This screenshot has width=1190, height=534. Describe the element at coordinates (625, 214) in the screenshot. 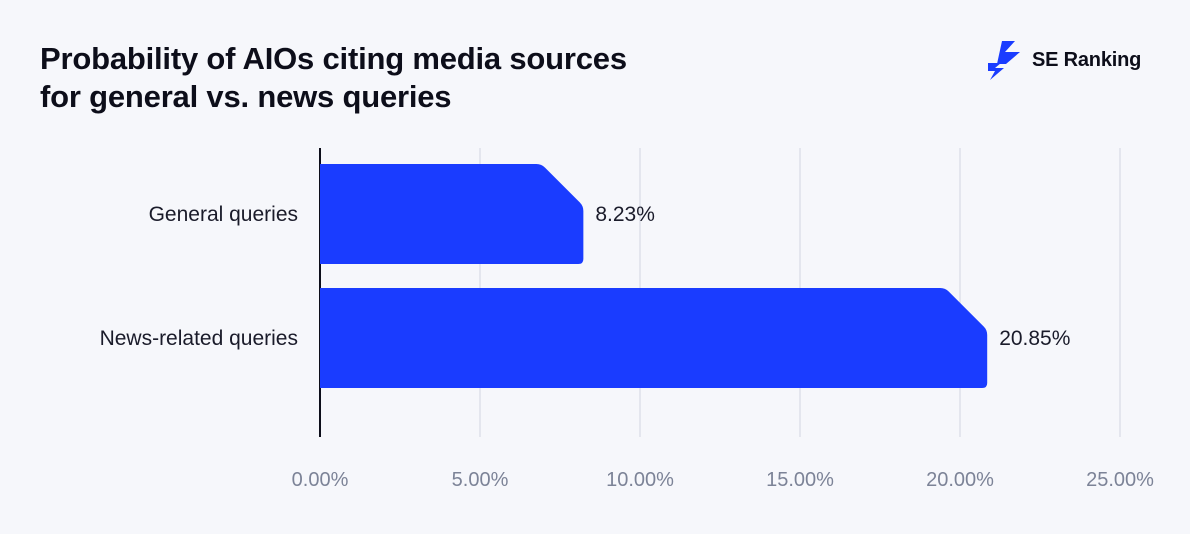

I see `data-label: 8.23%` at that location.